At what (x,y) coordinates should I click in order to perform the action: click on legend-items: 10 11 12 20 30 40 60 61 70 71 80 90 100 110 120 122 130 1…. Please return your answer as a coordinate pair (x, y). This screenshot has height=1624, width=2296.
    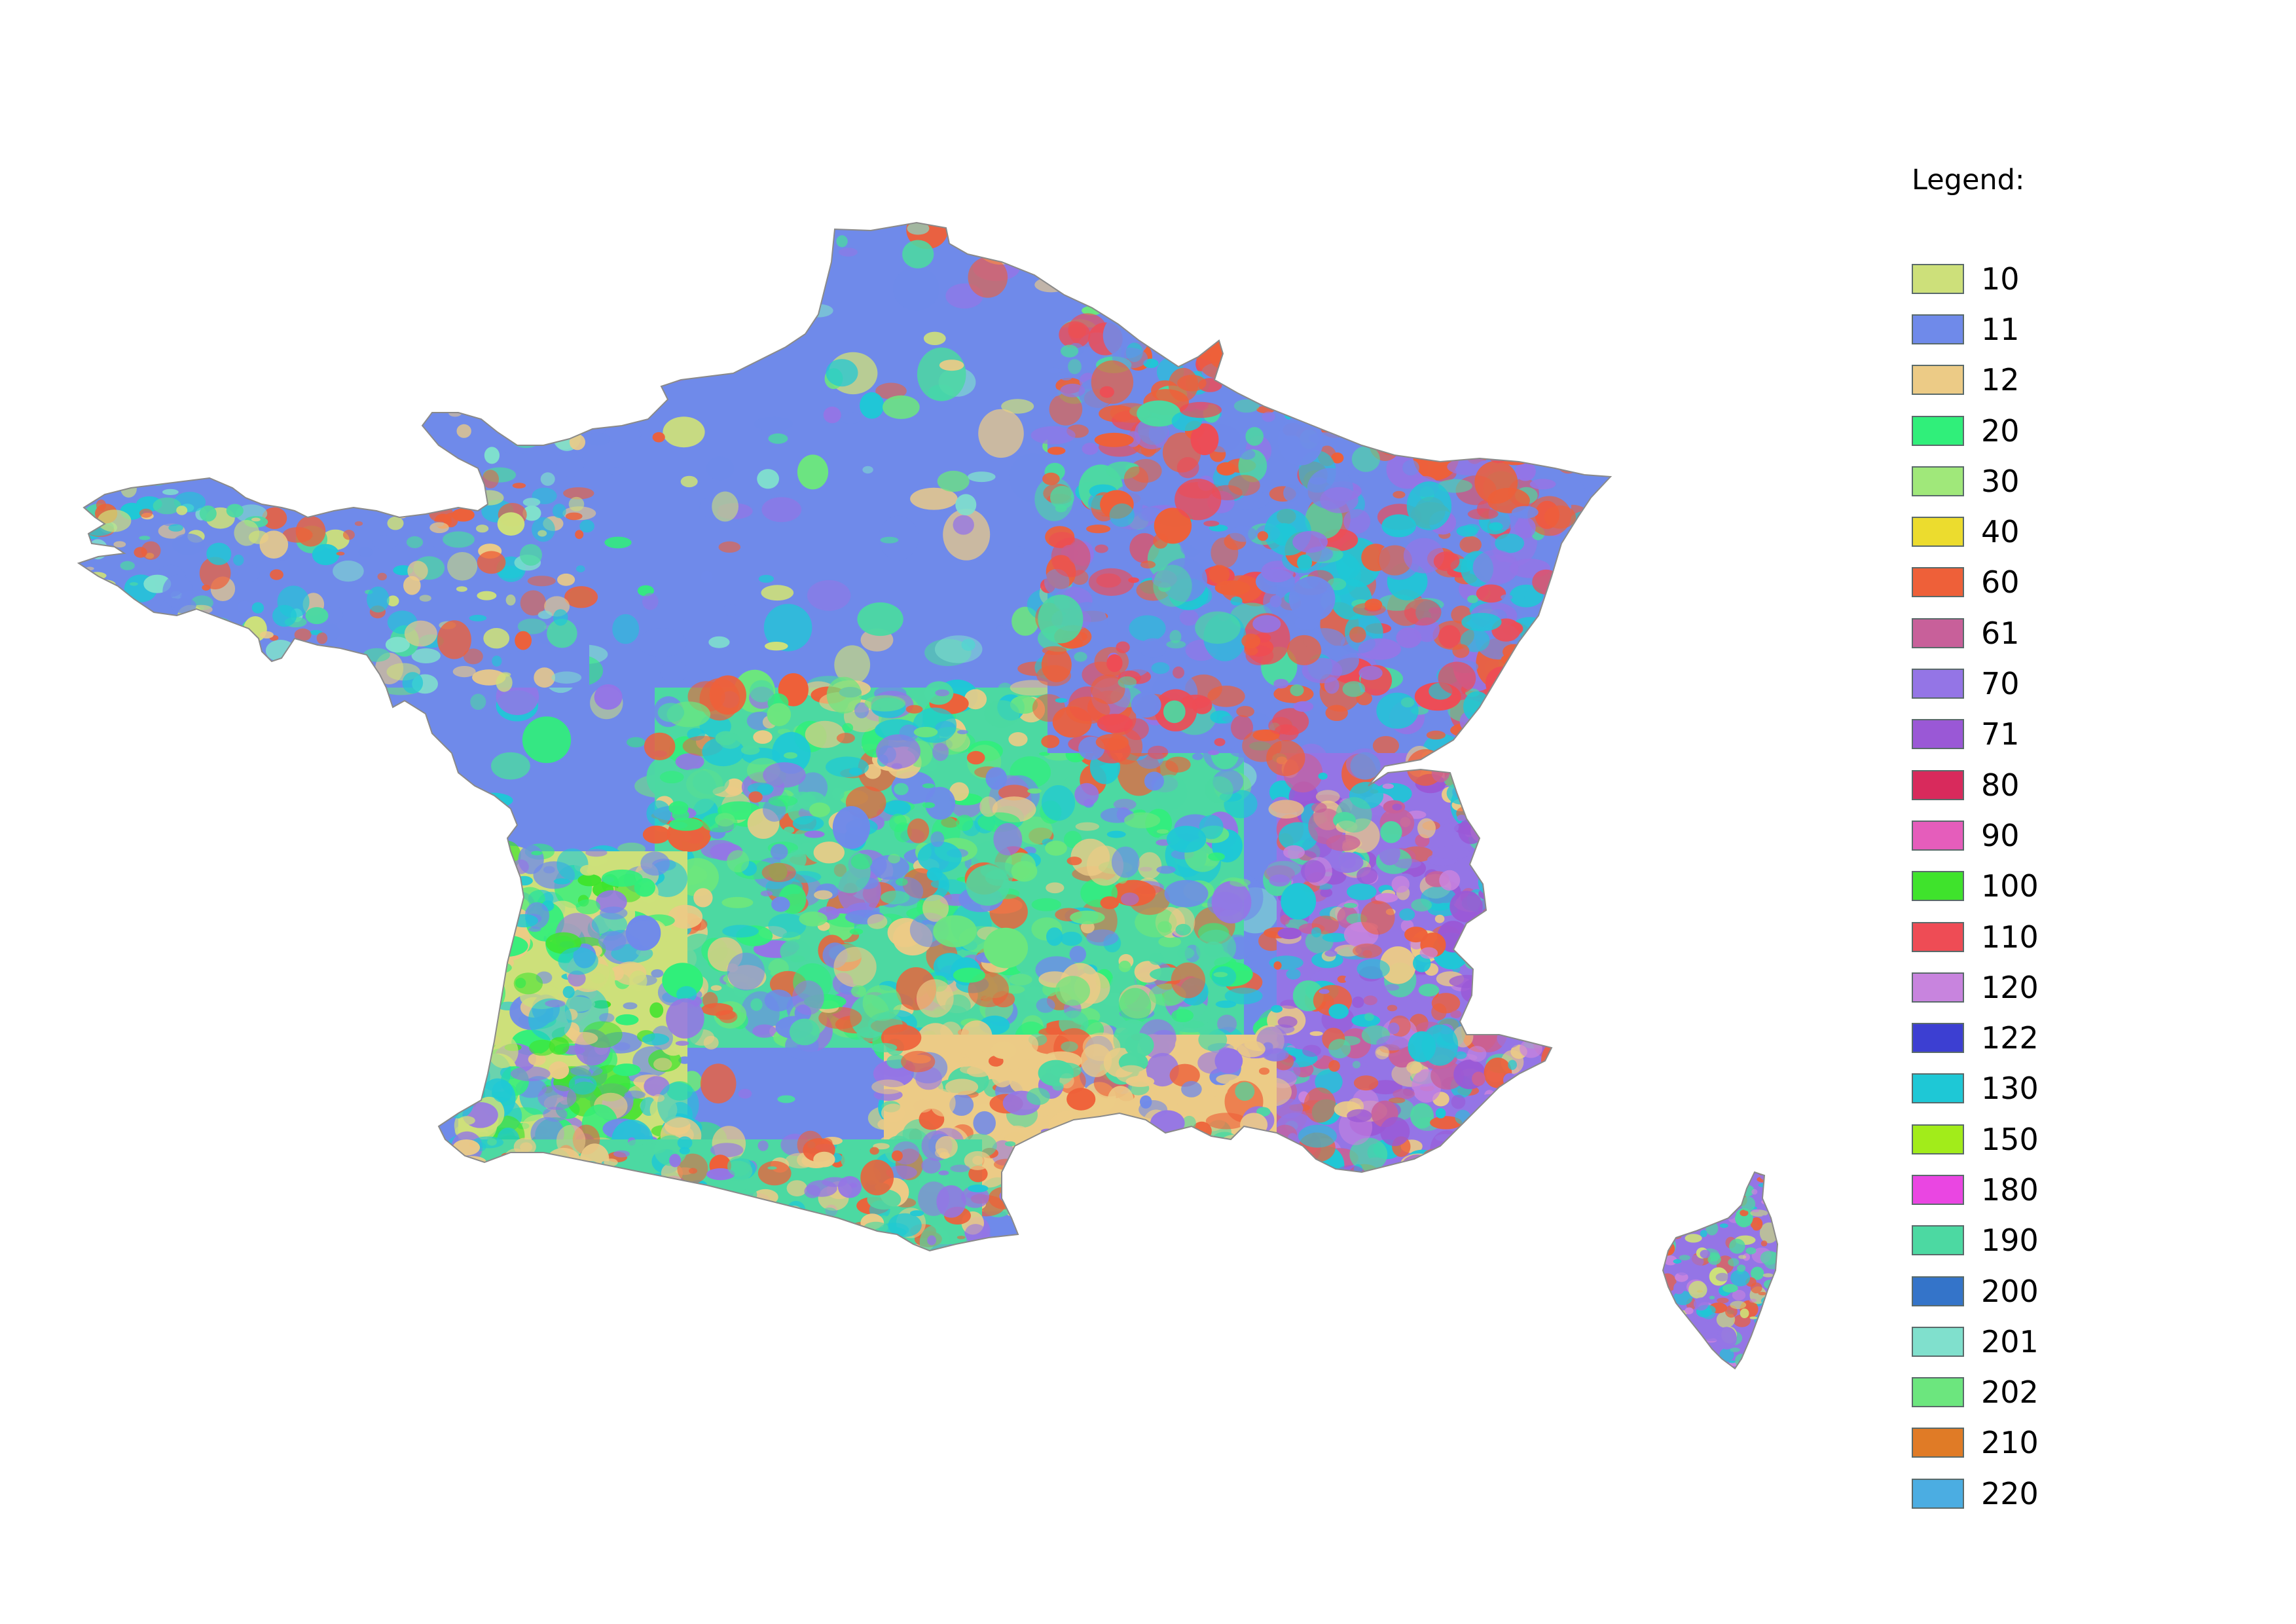
    Looking at the image, I should click on (2082, 886).